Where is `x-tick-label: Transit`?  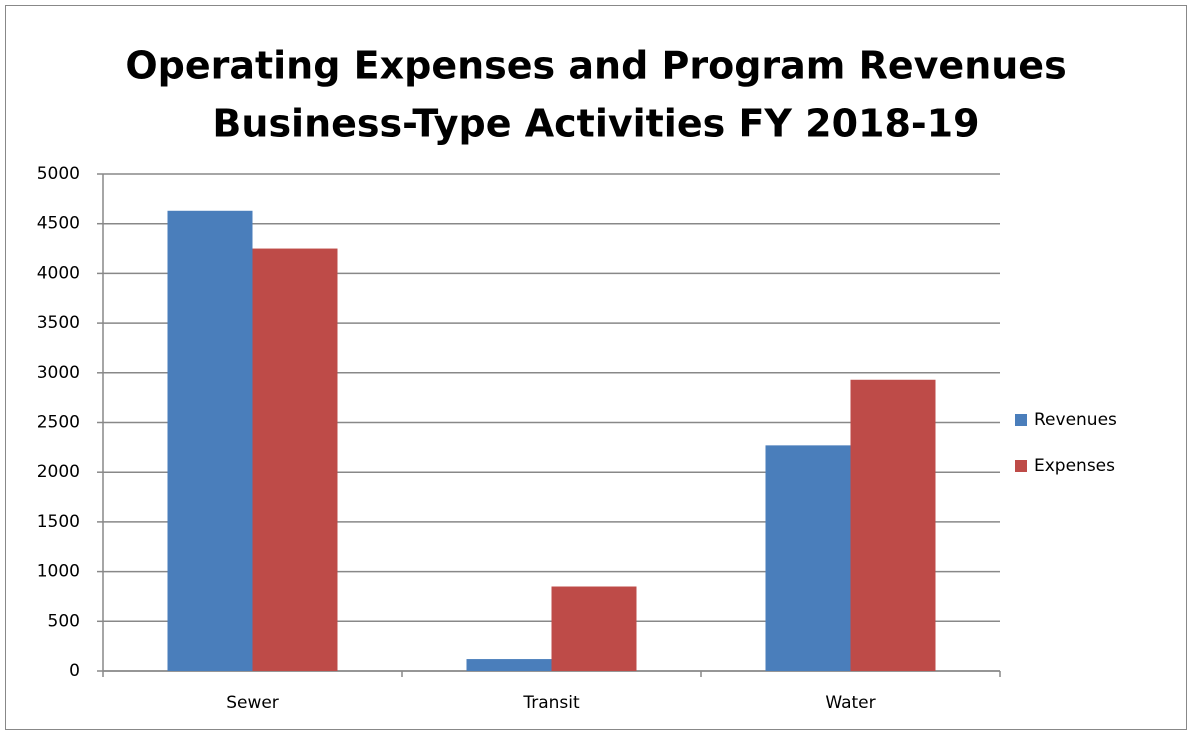
x-tick-label: Transit is located at coordinates (551, 703).